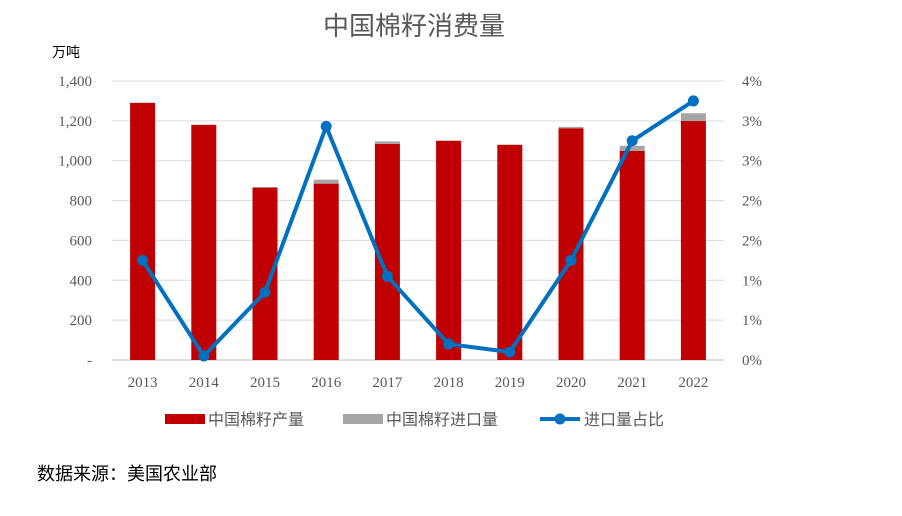 Image resolution: width=902 pixels, height=516 pixels. Describe the element at coordinates (560, 419) in the screenshot. I see `legend-marker-ratio` at that location.